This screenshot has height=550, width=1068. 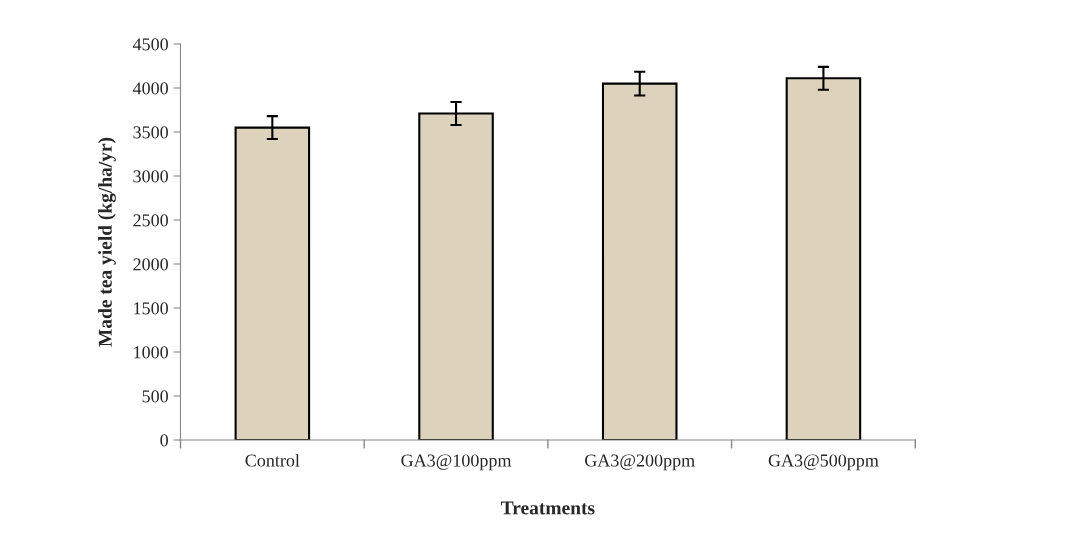 What do you see at coordinates (150, 176) in the screenshot?
I see `y-tick-label: 3000` at bounding box center [150, 176].